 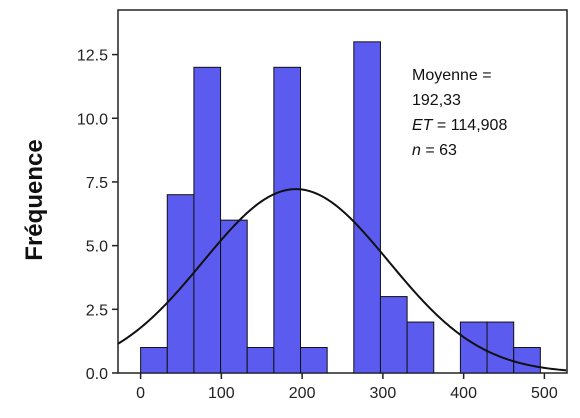 What do you see at coordinates (347, 387) in the screenshot?
I see `x-axis: 0 100 200 300 400 500` at bounding box center [347, 387].